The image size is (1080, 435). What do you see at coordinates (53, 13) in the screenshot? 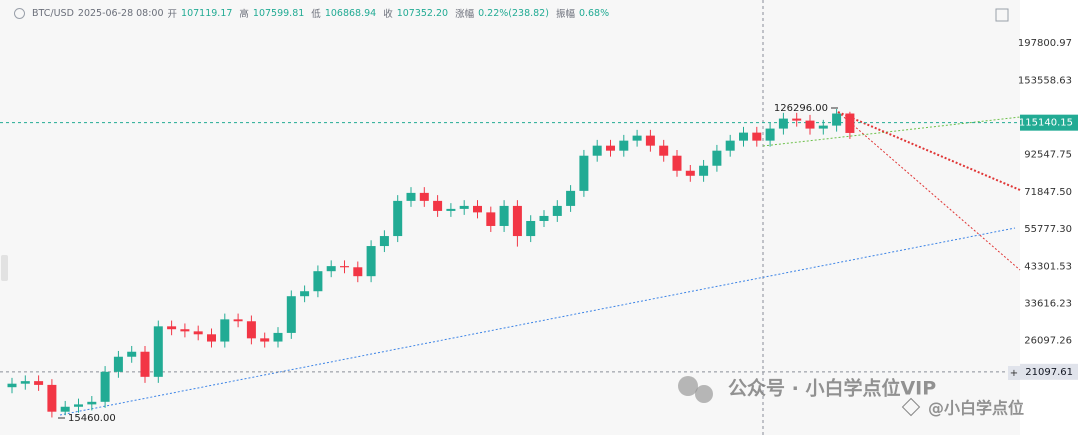
I see `symbol: BTC/USD` at bounding box center [53, 13].